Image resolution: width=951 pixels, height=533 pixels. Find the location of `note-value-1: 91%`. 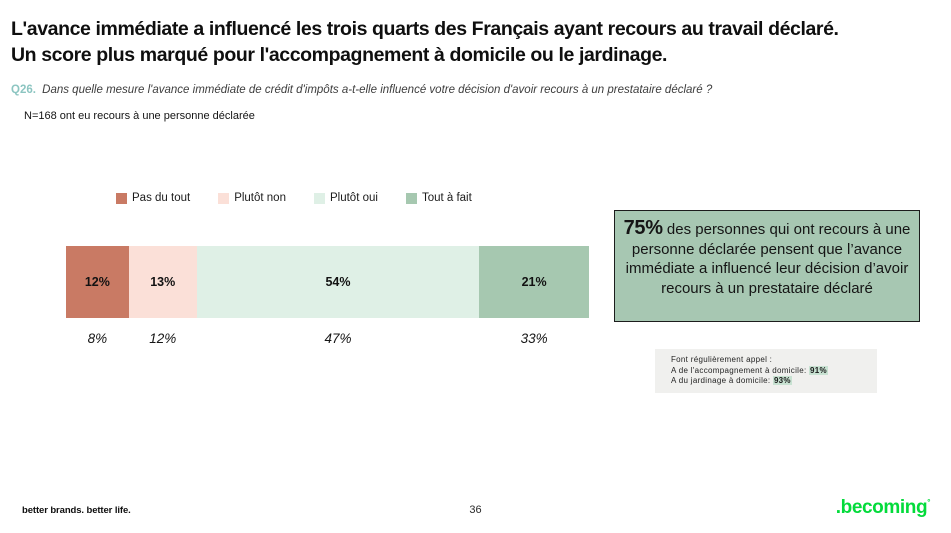

note-value-1: 91% is located at coordinates (818, 370).